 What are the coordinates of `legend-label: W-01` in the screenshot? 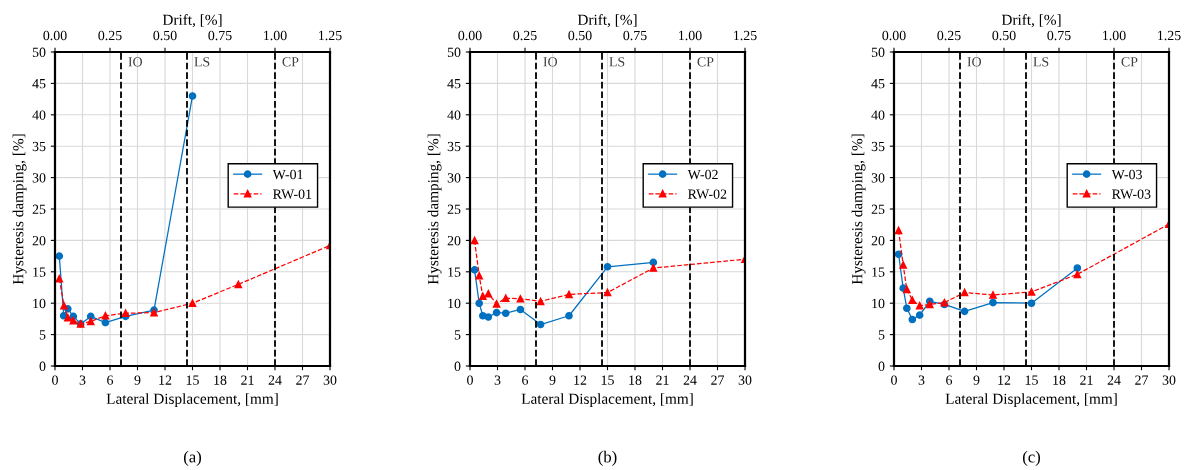 It's located at (287, 174).